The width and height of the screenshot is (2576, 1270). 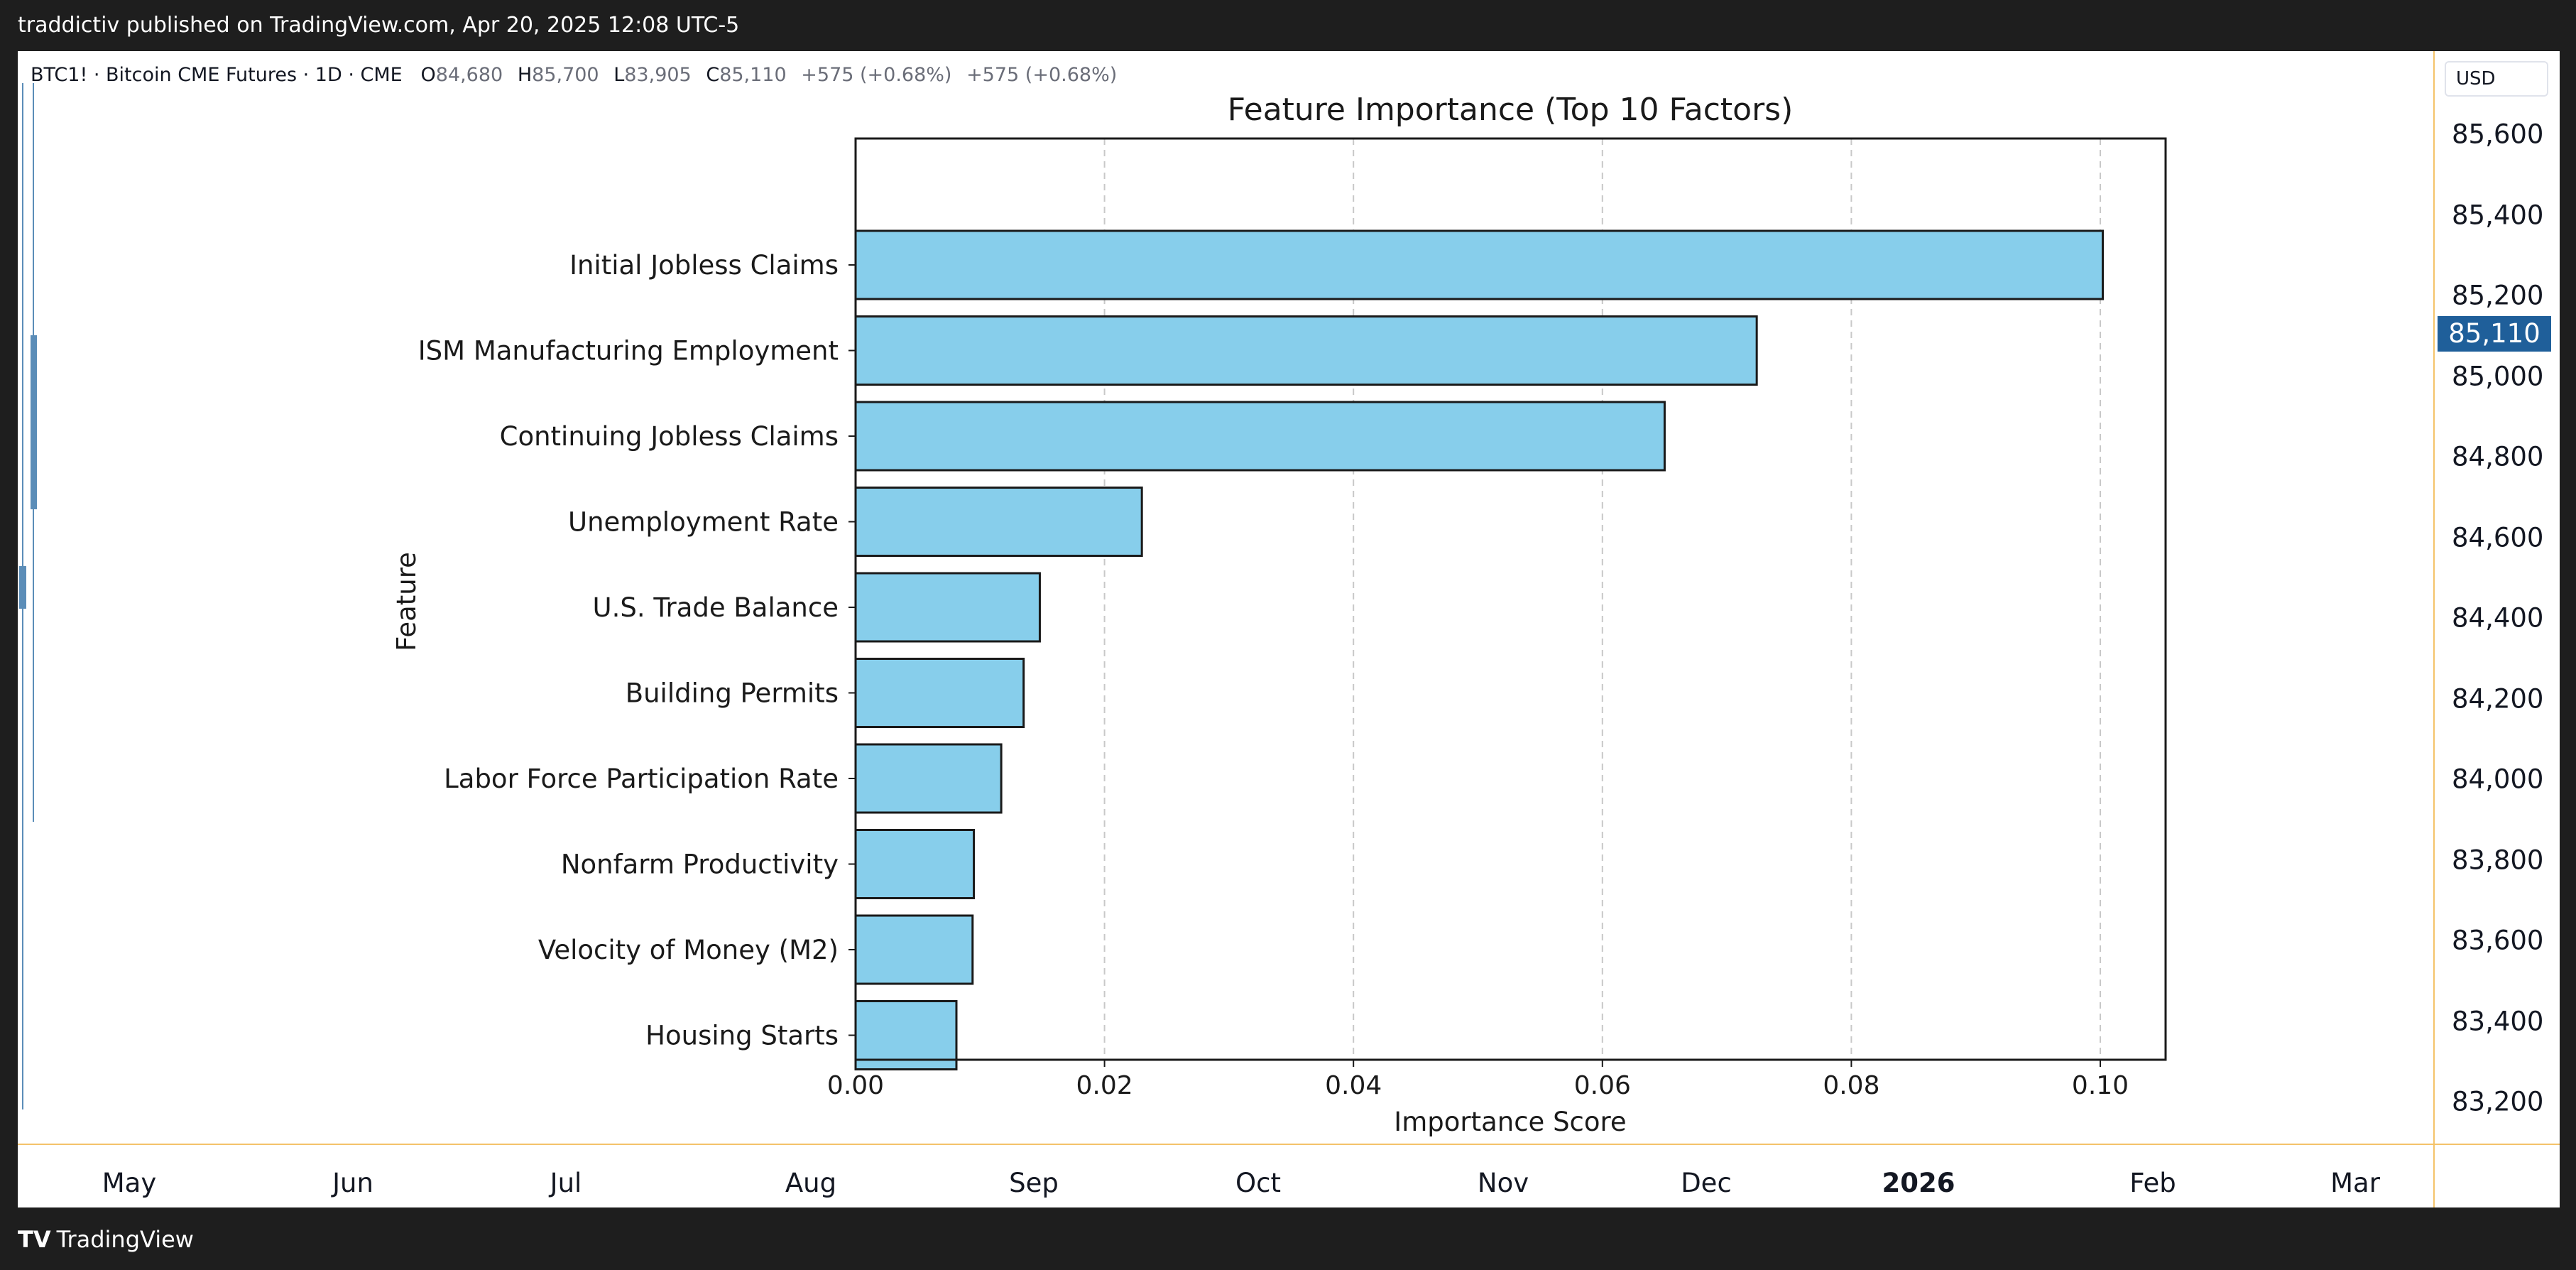 I want to click on y-tick-label: Velocity of Money (M2), so click(x=688, y=950).